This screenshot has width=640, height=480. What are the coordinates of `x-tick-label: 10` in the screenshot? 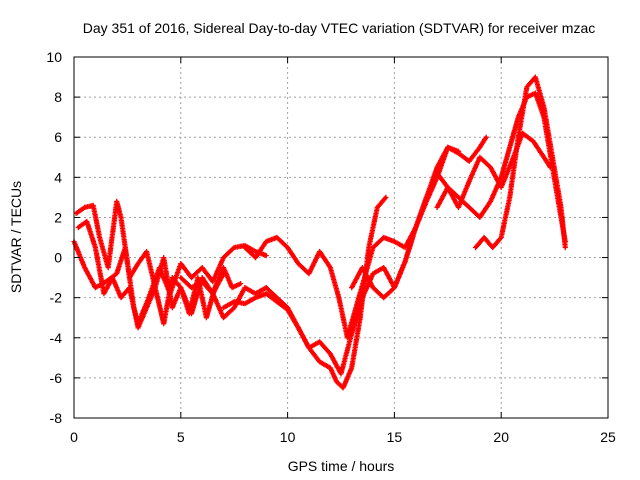 It's located at (288, 437).